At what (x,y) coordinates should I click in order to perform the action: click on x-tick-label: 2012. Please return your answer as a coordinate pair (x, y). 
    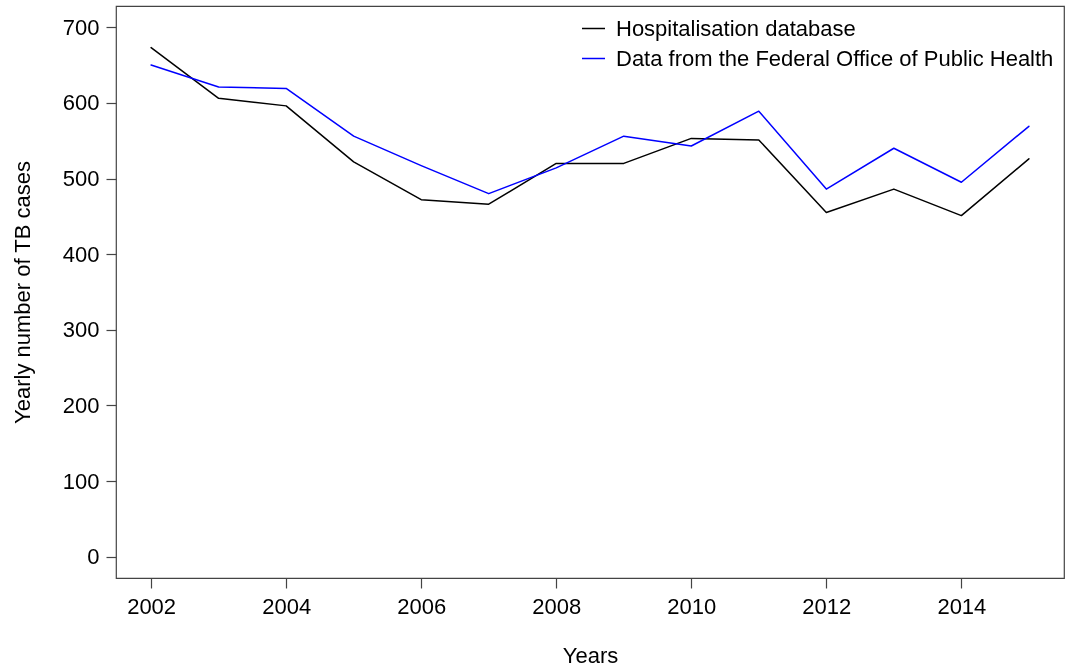
    Looking at the image, I should click on (827, 606).